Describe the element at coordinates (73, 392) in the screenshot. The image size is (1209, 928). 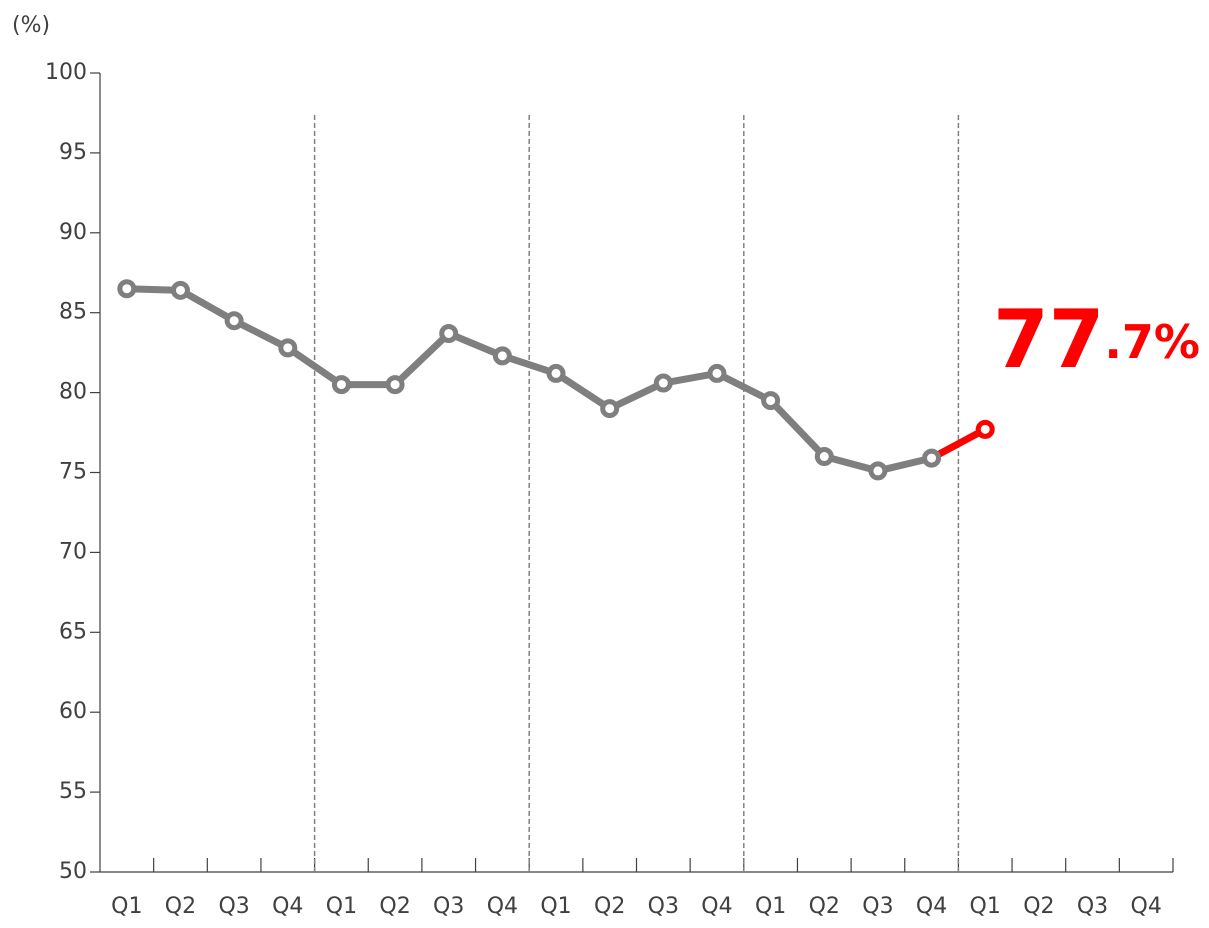
I see `y-tick-label: 80` at that location.